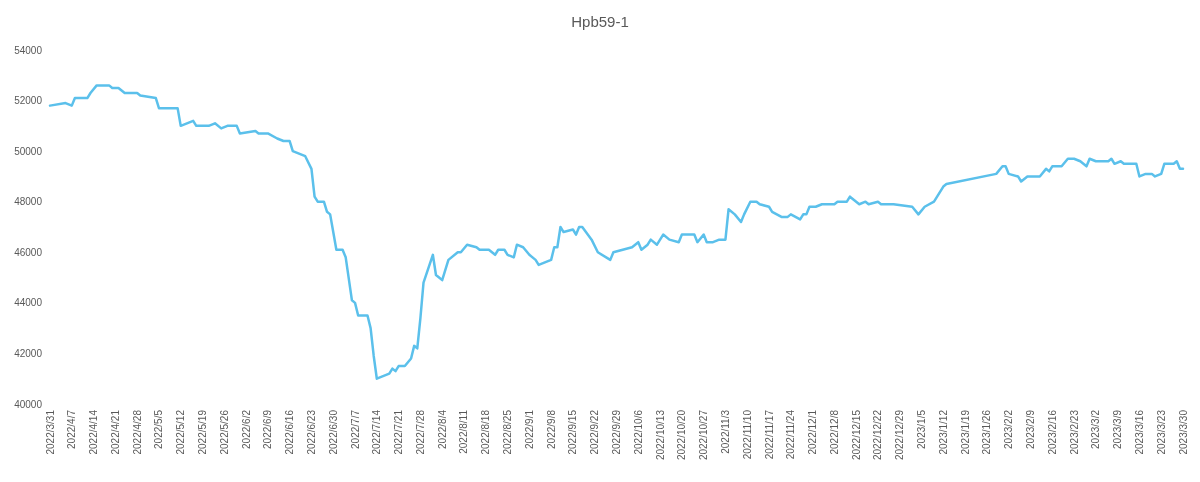  I want to click on x-tick-label: 2022/5/12, so click(181, 432).